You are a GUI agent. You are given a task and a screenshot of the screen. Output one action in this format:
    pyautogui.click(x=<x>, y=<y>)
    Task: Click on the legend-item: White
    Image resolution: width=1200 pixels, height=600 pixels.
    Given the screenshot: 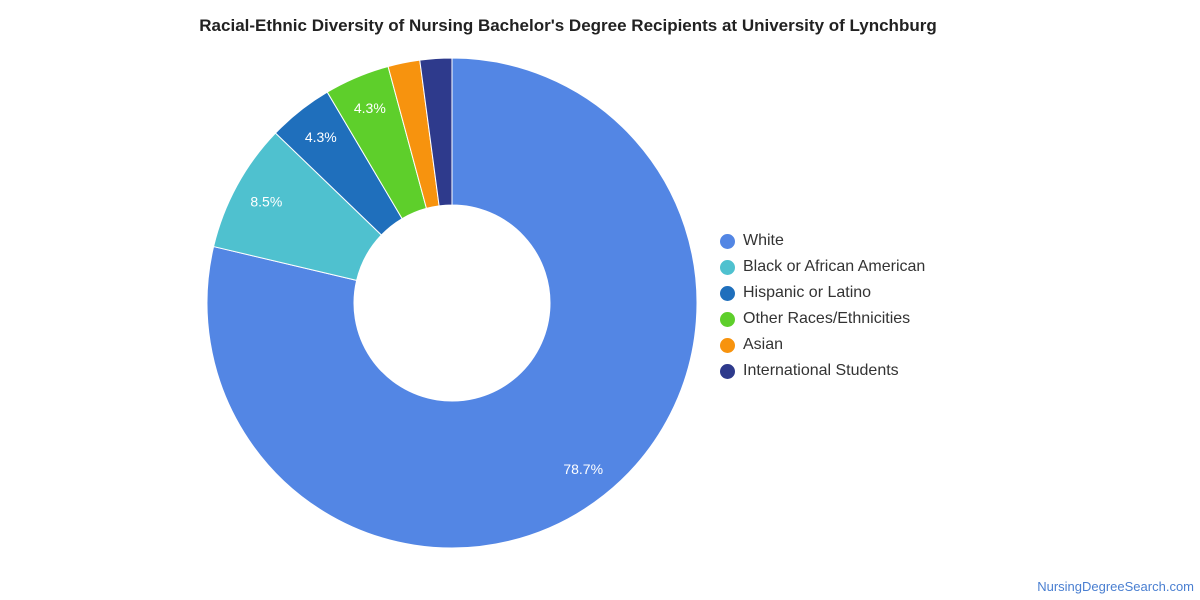 What is the action you would take?
    pyautogui.click(x=822, y=241)
    